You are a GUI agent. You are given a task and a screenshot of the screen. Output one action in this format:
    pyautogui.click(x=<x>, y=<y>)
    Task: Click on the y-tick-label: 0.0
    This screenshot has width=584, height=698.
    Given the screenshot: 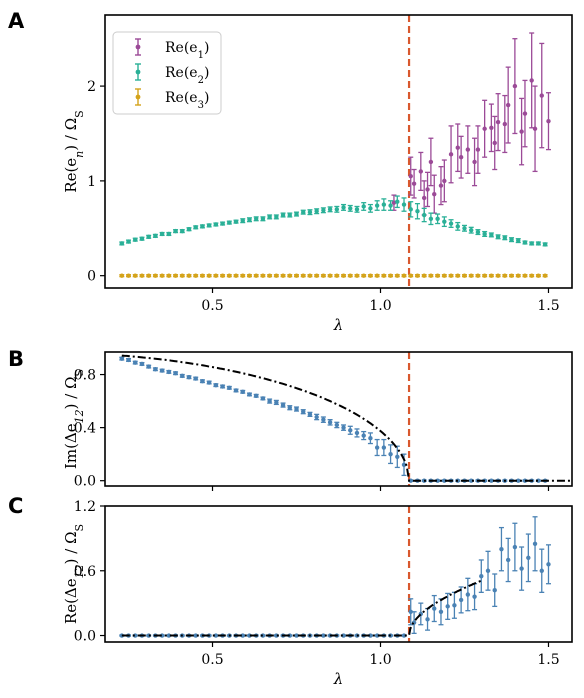 What is the action you would take?
    pyautogui.click(x=85, y=637)
    